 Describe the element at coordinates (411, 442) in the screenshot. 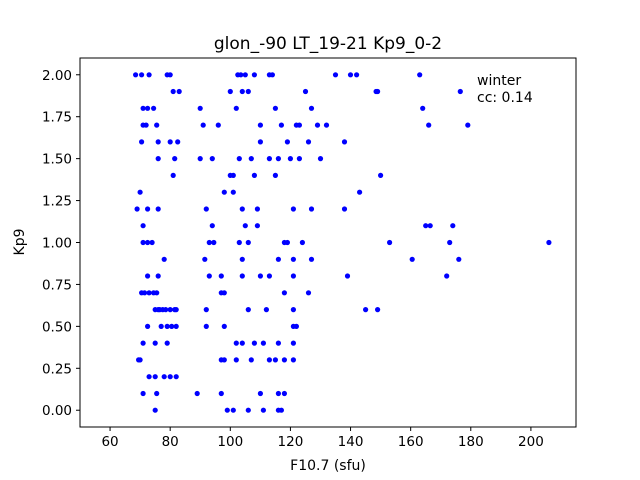

I see `x-tick-label: 160` at that location.